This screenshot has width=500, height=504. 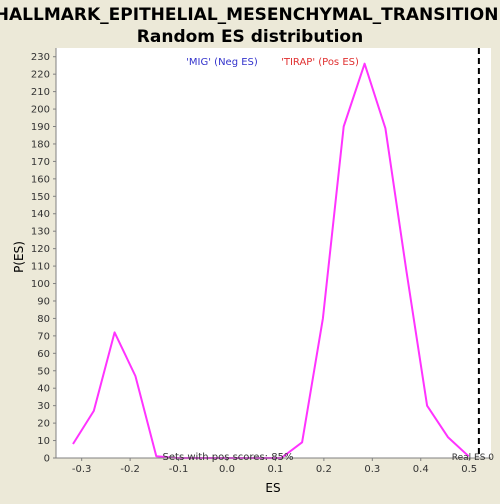 What do you see at coordinates (43, 371) in the screenshot?
I see `y-tick-label: 50` at bounding box center [43, 371].